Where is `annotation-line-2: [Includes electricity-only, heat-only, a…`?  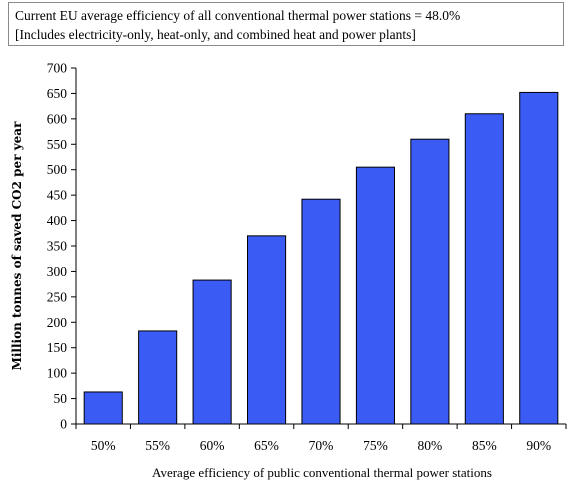 annotation-line-2: [Includes electricity-only, heat-only, a… is located at coordinates (215, 34).